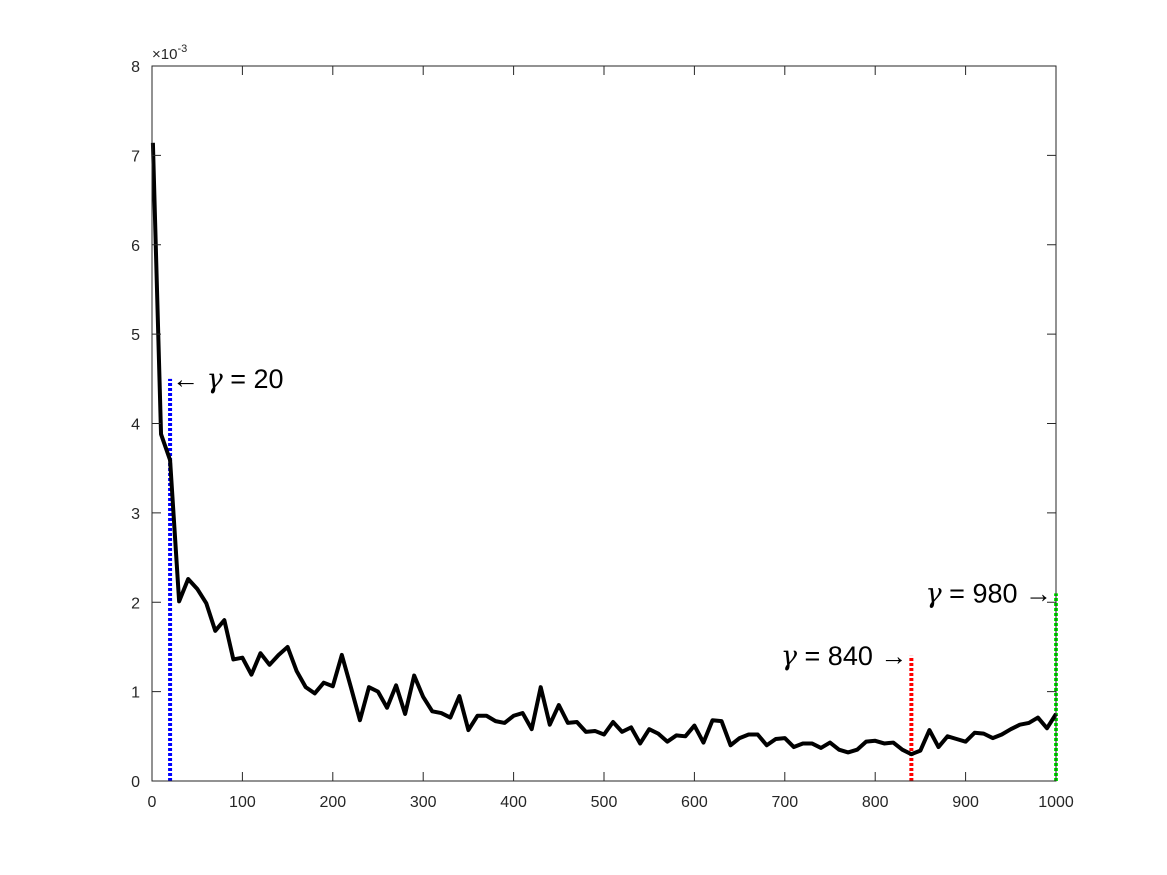 This screenshot has width=1167, height=875. I want to click on marker-annotation: γ = 980 →, so click(989, 593).